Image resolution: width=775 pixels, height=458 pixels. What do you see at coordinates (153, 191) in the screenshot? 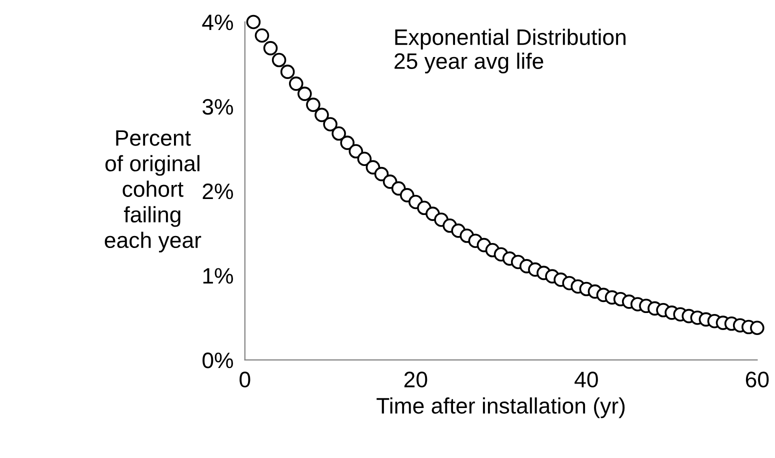
I see `y-axis-title: Percent of original cohort failing each year` at bounding box center [153, 191].